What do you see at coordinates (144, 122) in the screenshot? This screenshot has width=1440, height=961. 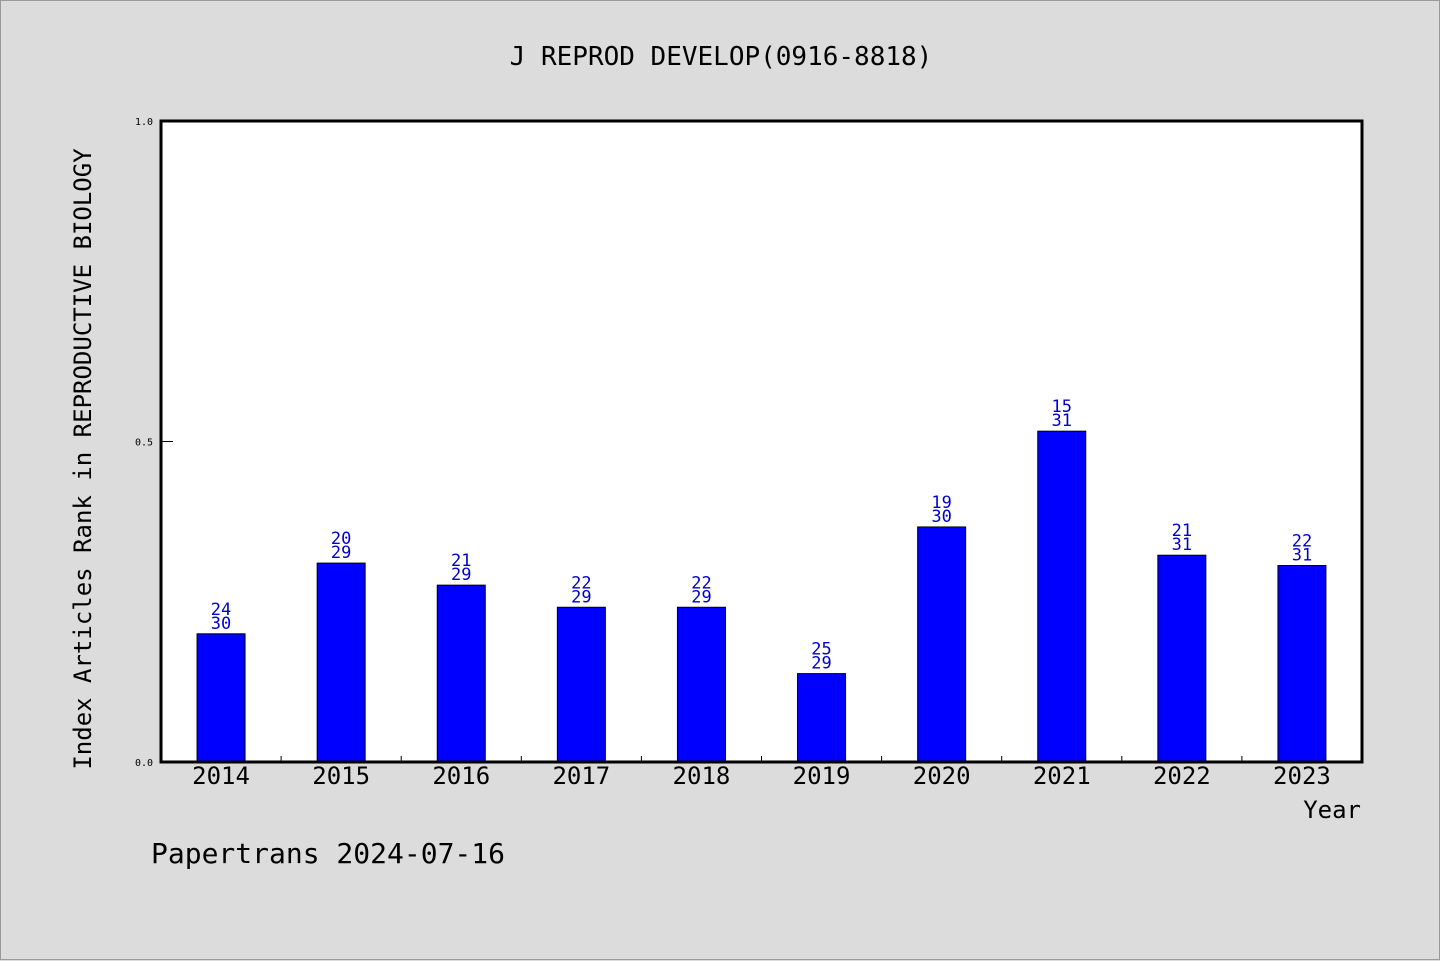 I see `y-tick-label: 1.0` at bounding box center [144, 122].